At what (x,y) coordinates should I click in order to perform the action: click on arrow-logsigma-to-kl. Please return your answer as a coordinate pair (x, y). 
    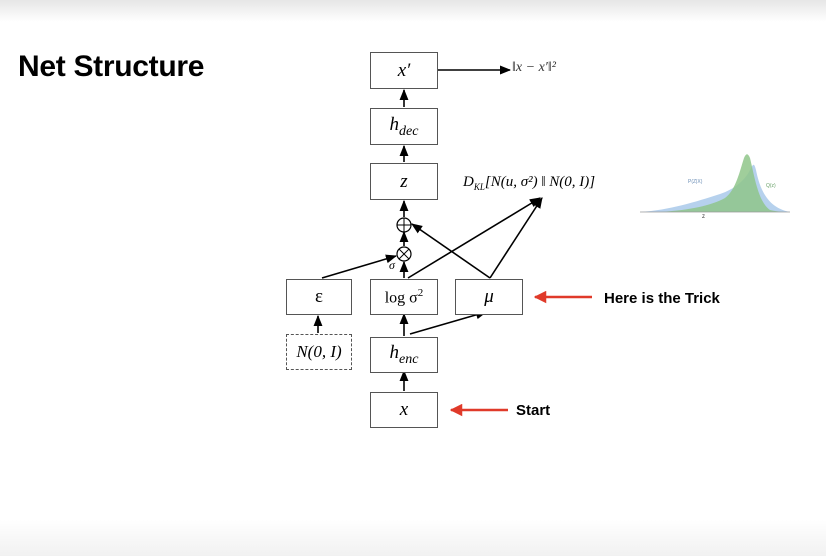
    Looking at the image, I should click on (474, 238).